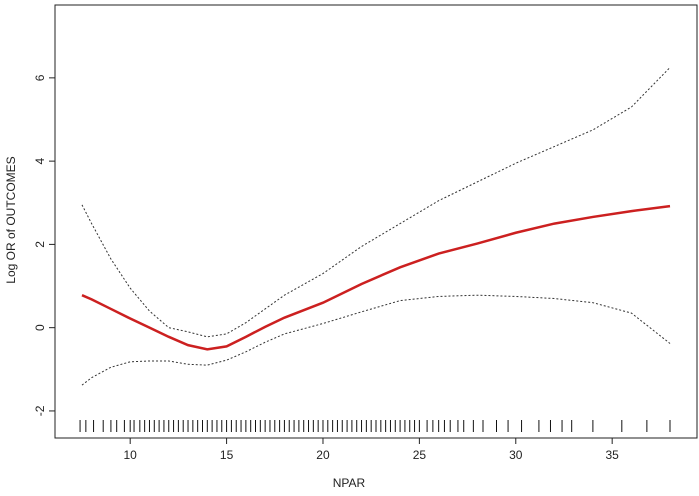 The width and height of the screenshot is (699, 496). What do you see at coordinates (40, 327) in the screenshot?
I see `y-tick-label: 0` at bounding box center [40, 327].